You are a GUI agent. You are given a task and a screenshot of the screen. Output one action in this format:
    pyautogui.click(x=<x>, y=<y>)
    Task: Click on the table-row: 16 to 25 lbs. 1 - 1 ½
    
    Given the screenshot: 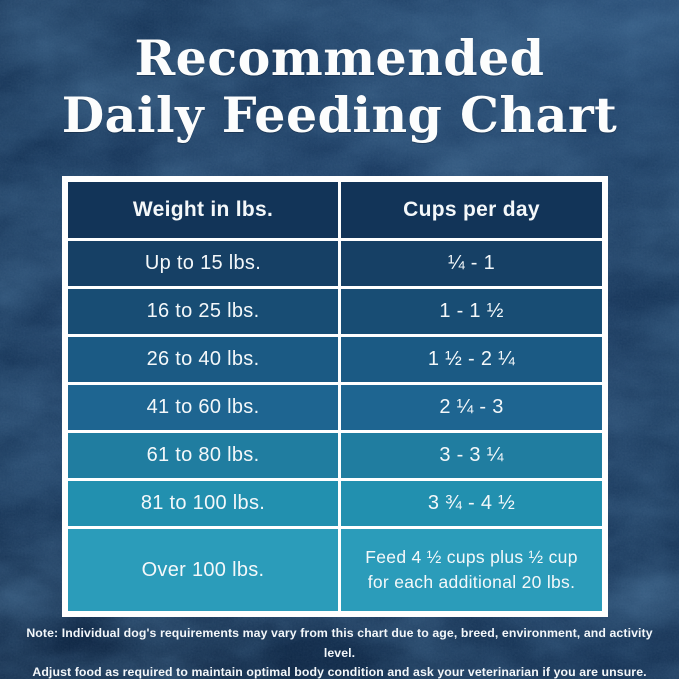 What is the action you would take?
    pyautogui.click(x=335, y=311)
    